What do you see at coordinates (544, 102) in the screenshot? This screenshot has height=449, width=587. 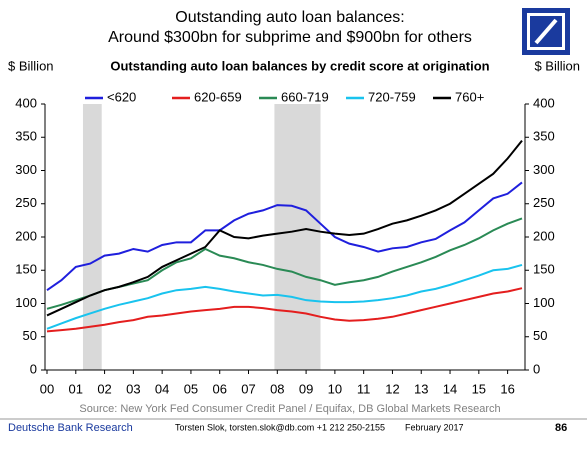 I see `y2-tick-label: 400` at bounding box center [544, 102].